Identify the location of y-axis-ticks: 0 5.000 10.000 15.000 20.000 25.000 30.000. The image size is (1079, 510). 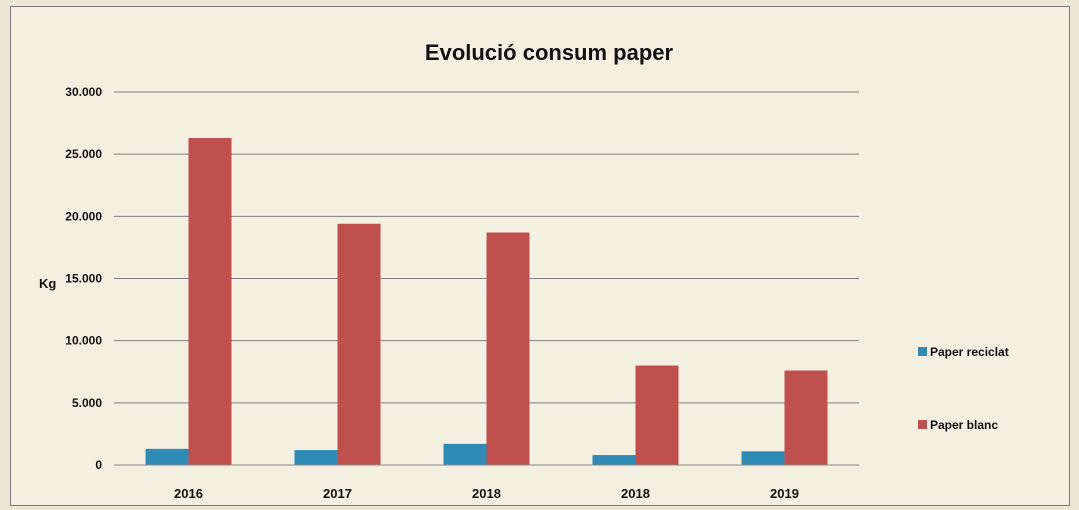
(83, 278).